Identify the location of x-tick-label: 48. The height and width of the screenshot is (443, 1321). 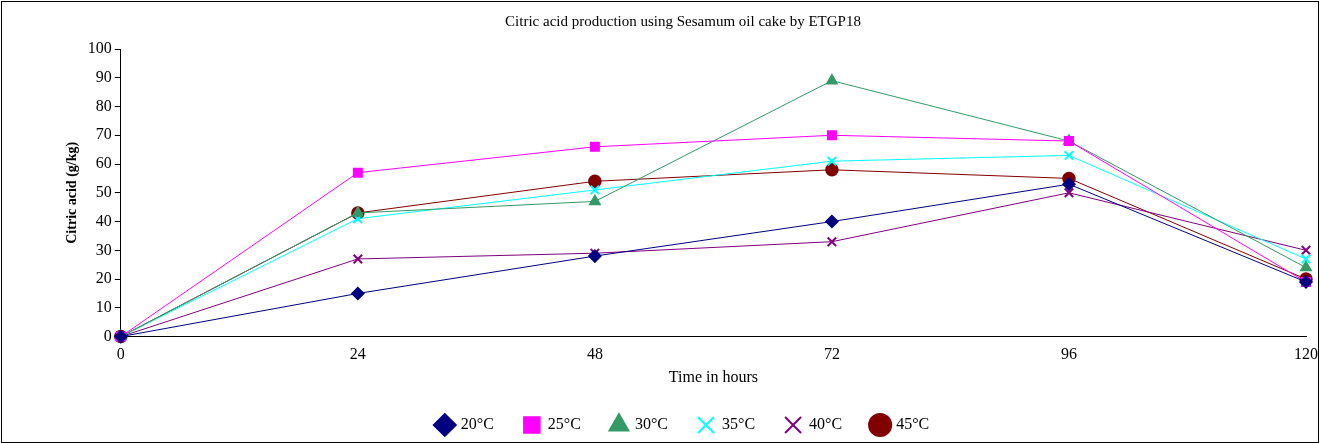
(594, 354).